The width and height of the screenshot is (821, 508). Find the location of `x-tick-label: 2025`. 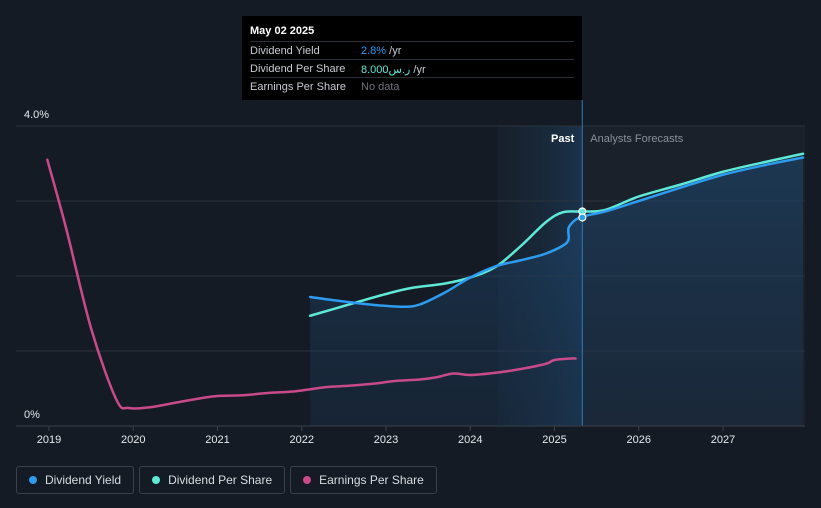

x-tick-label: 2025 is located at coordinates (554, 440).